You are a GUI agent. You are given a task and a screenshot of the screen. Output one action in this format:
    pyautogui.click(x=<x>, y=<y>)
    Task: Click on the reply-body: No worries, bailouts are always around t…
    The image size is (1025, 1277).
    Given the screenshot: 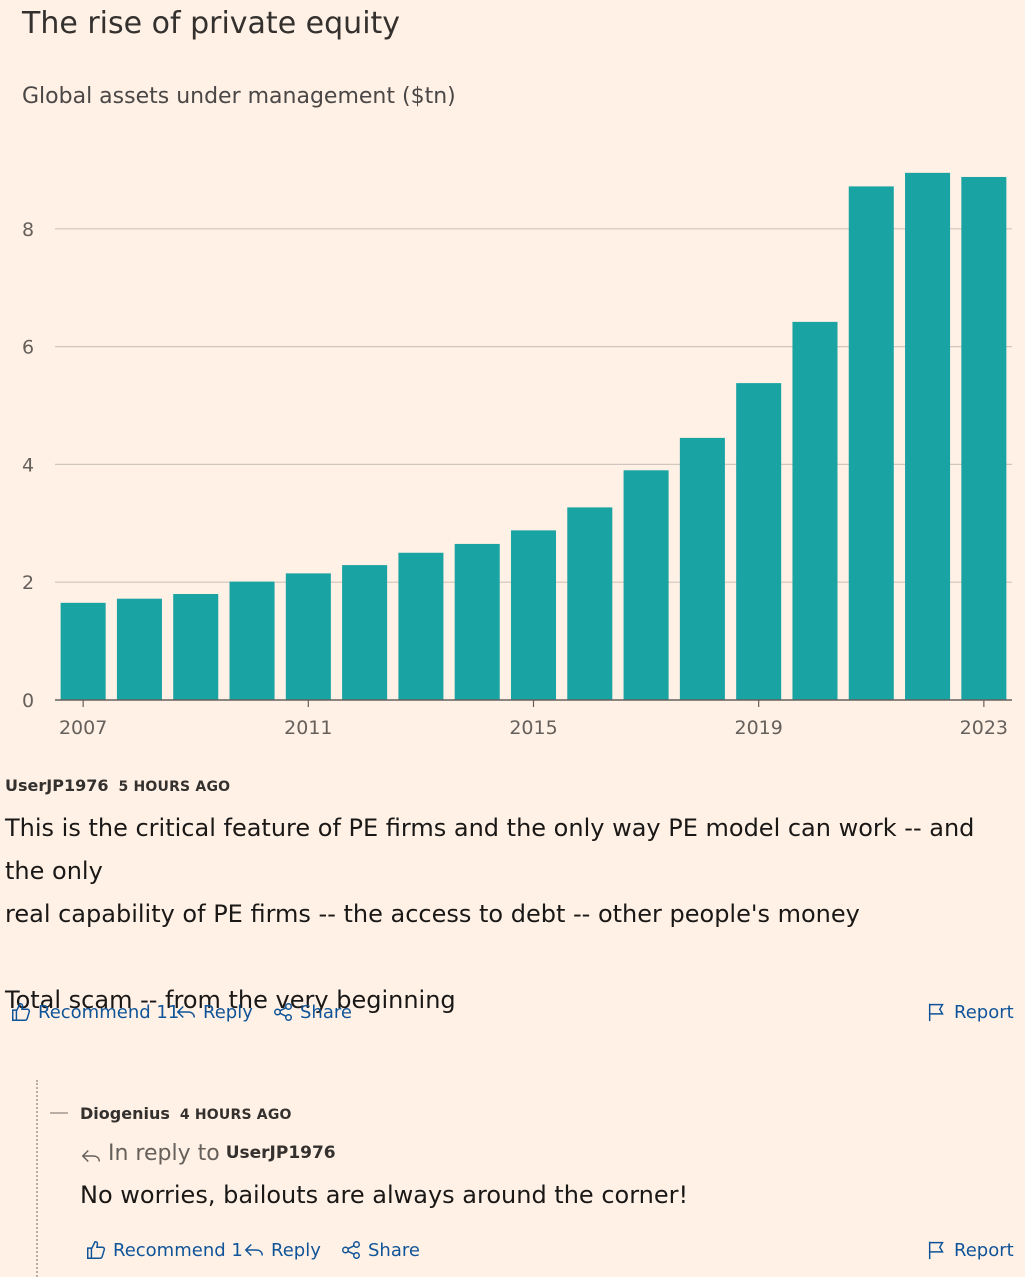 What is the action you would take?
    pyautogui.click(x=384, y=1195)
    